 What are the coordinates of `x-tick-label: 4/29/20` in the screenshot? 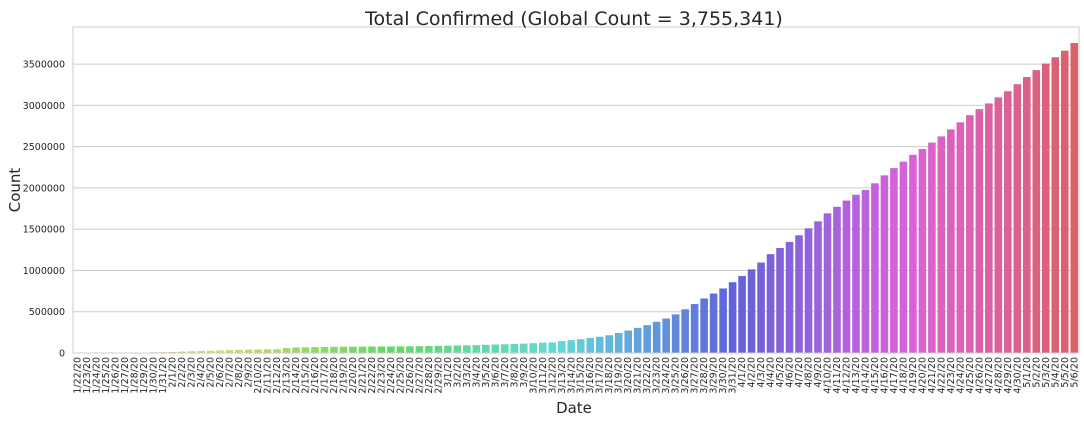 It's located at (1008, 375).